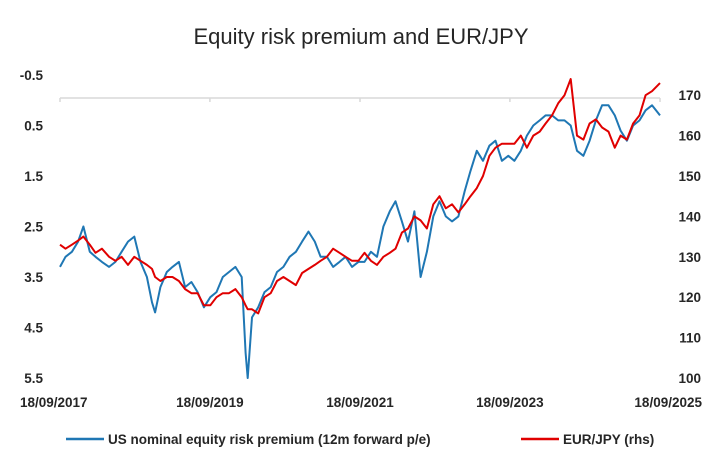 This screenshot has height=475, width=722. Describe the element at coordinates (361, 36) in the screenshot. I see `chart-title: Equity risk premium and EUR/JPY` at that location.